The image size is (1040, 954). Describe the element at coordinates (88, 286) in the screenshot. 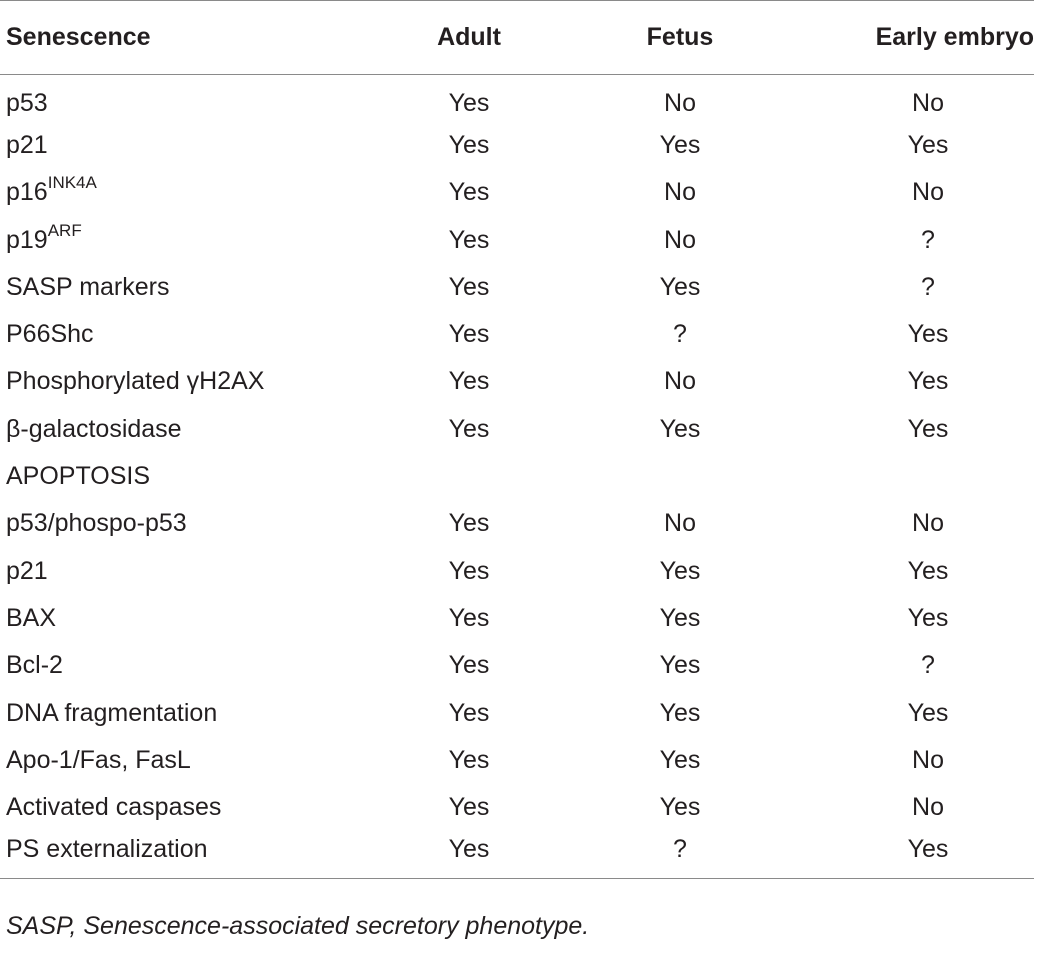

I see `row-label: SASP markers` at that location.